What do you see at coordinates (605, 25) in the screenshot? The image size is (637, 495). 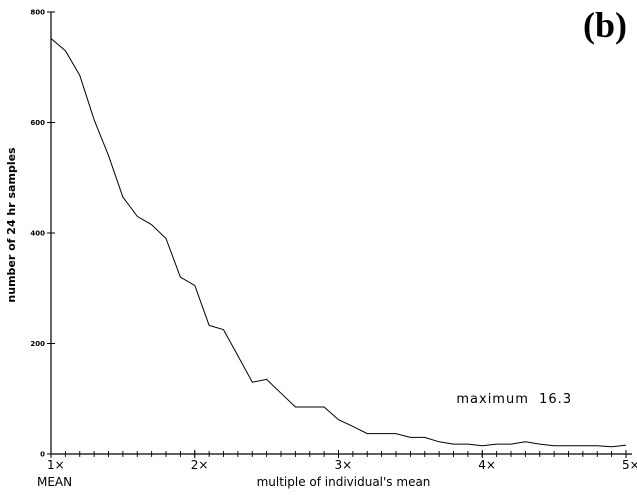 I see `panel-label: (b)` at bounding box center [605, 25].